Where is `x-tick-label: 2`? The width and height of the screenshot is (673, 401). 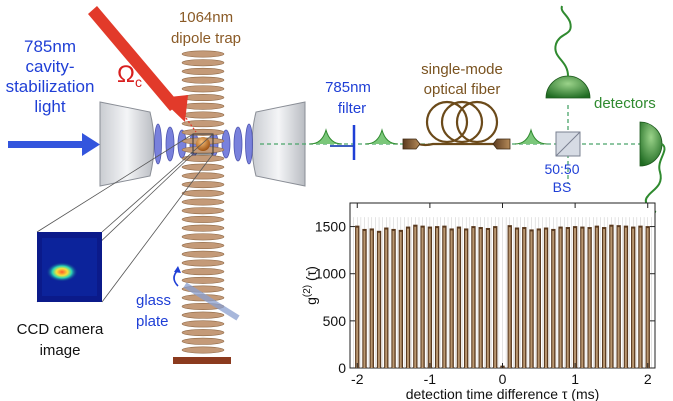 x-tick-label: 2 is located at coordinates (648, 379).